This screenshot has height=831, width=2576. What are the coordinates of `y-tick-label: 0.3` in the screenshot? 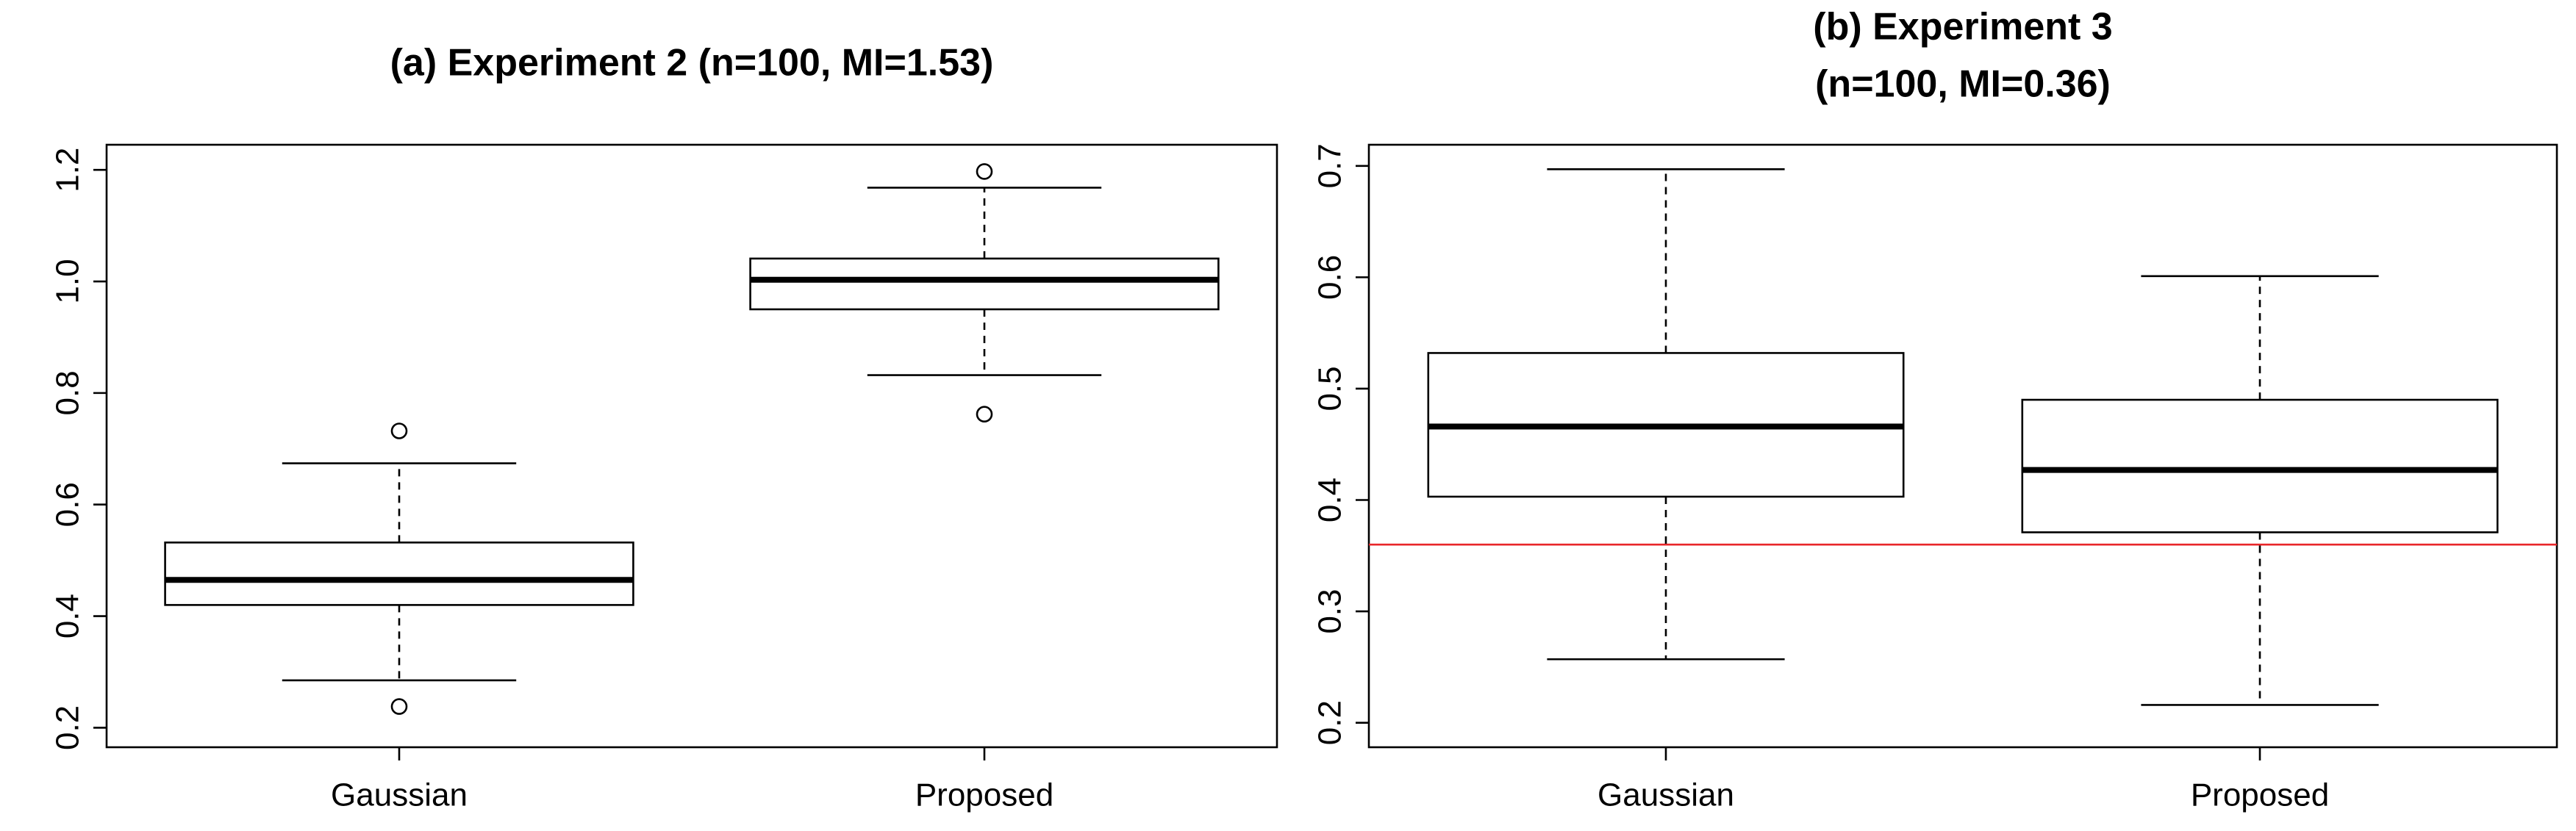 It's located at (1330, 611).